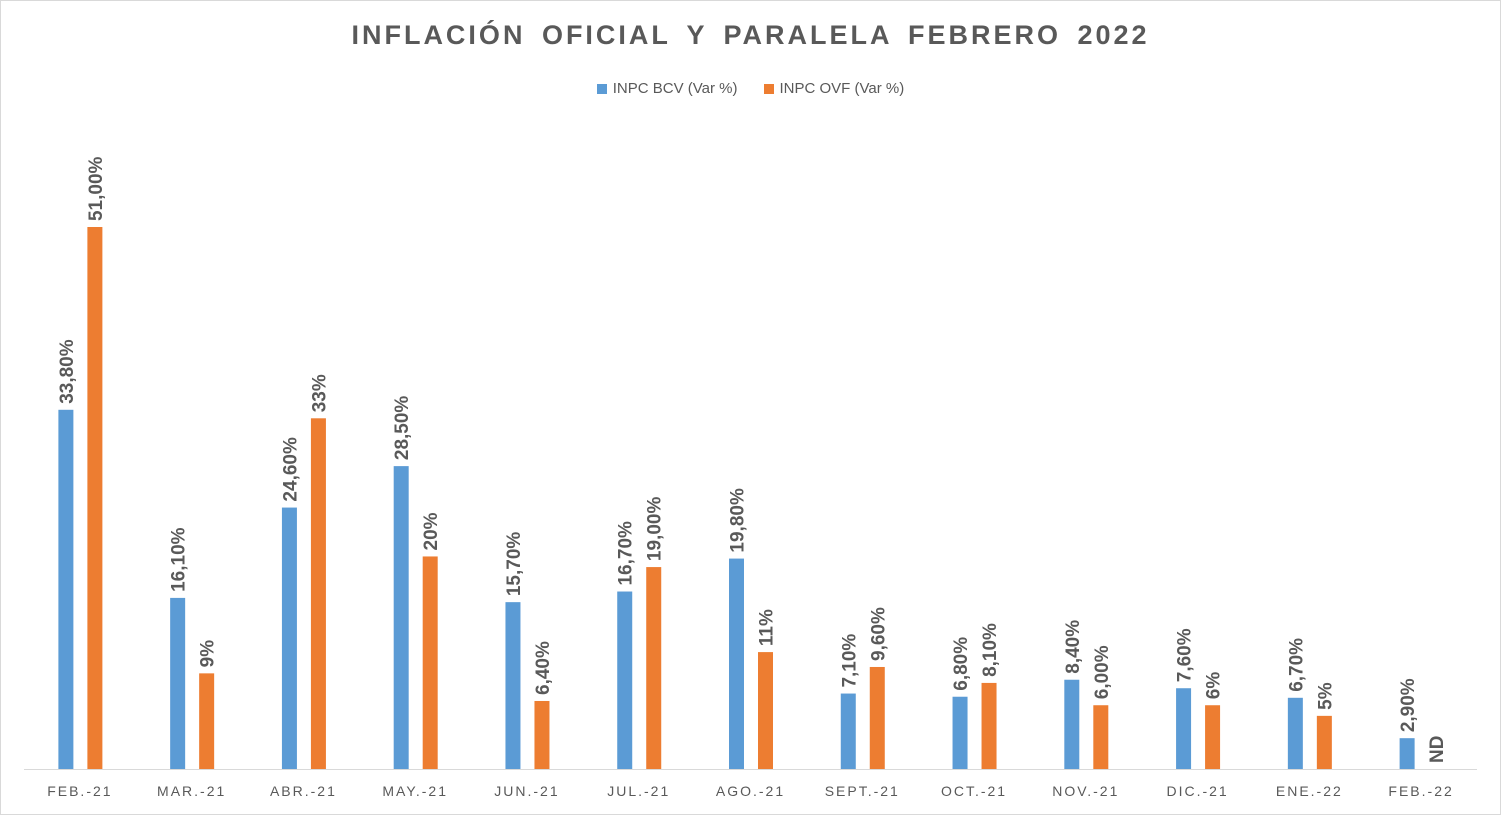  I want to click on data-label-bcv-3: 28,50%, so click(402, 428).